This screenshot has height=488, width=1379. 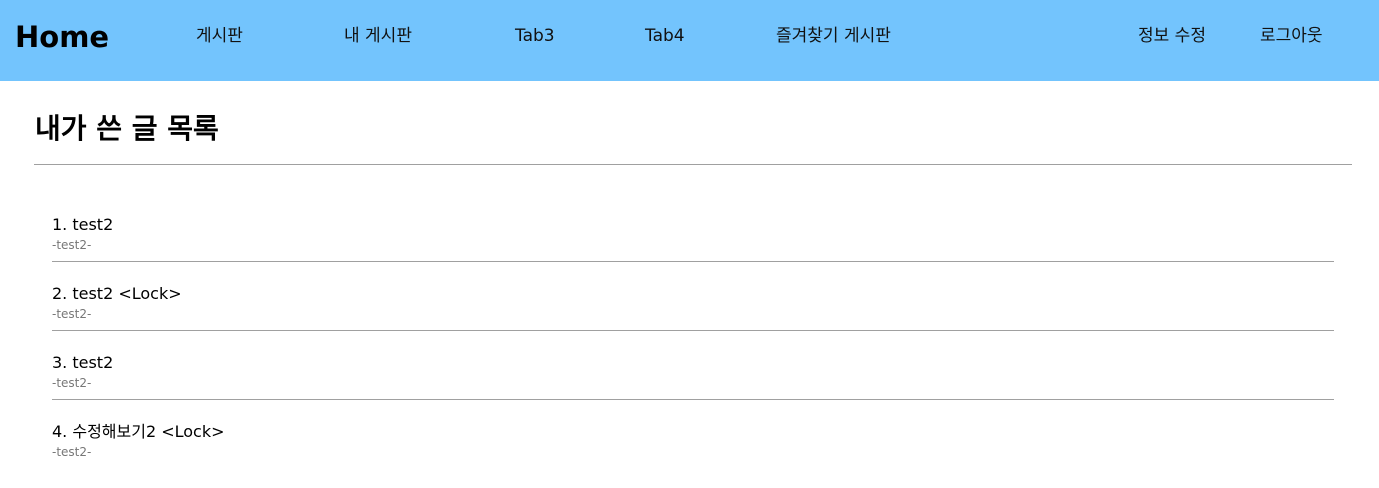 What do you see at coordinates (83, 224) in the screenshot?
I see `post-title: 1. test2` at bounding box center [83, 224].